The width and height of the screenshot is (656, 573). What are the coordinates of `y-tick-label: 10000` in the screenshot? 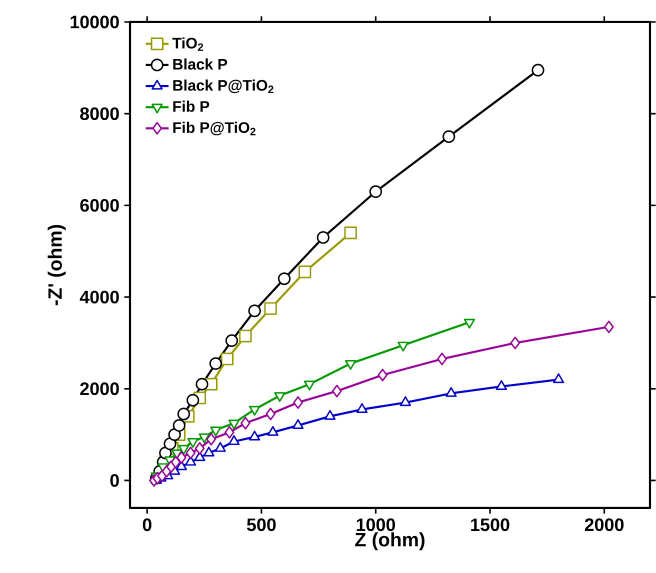 It's located at (94, 22).